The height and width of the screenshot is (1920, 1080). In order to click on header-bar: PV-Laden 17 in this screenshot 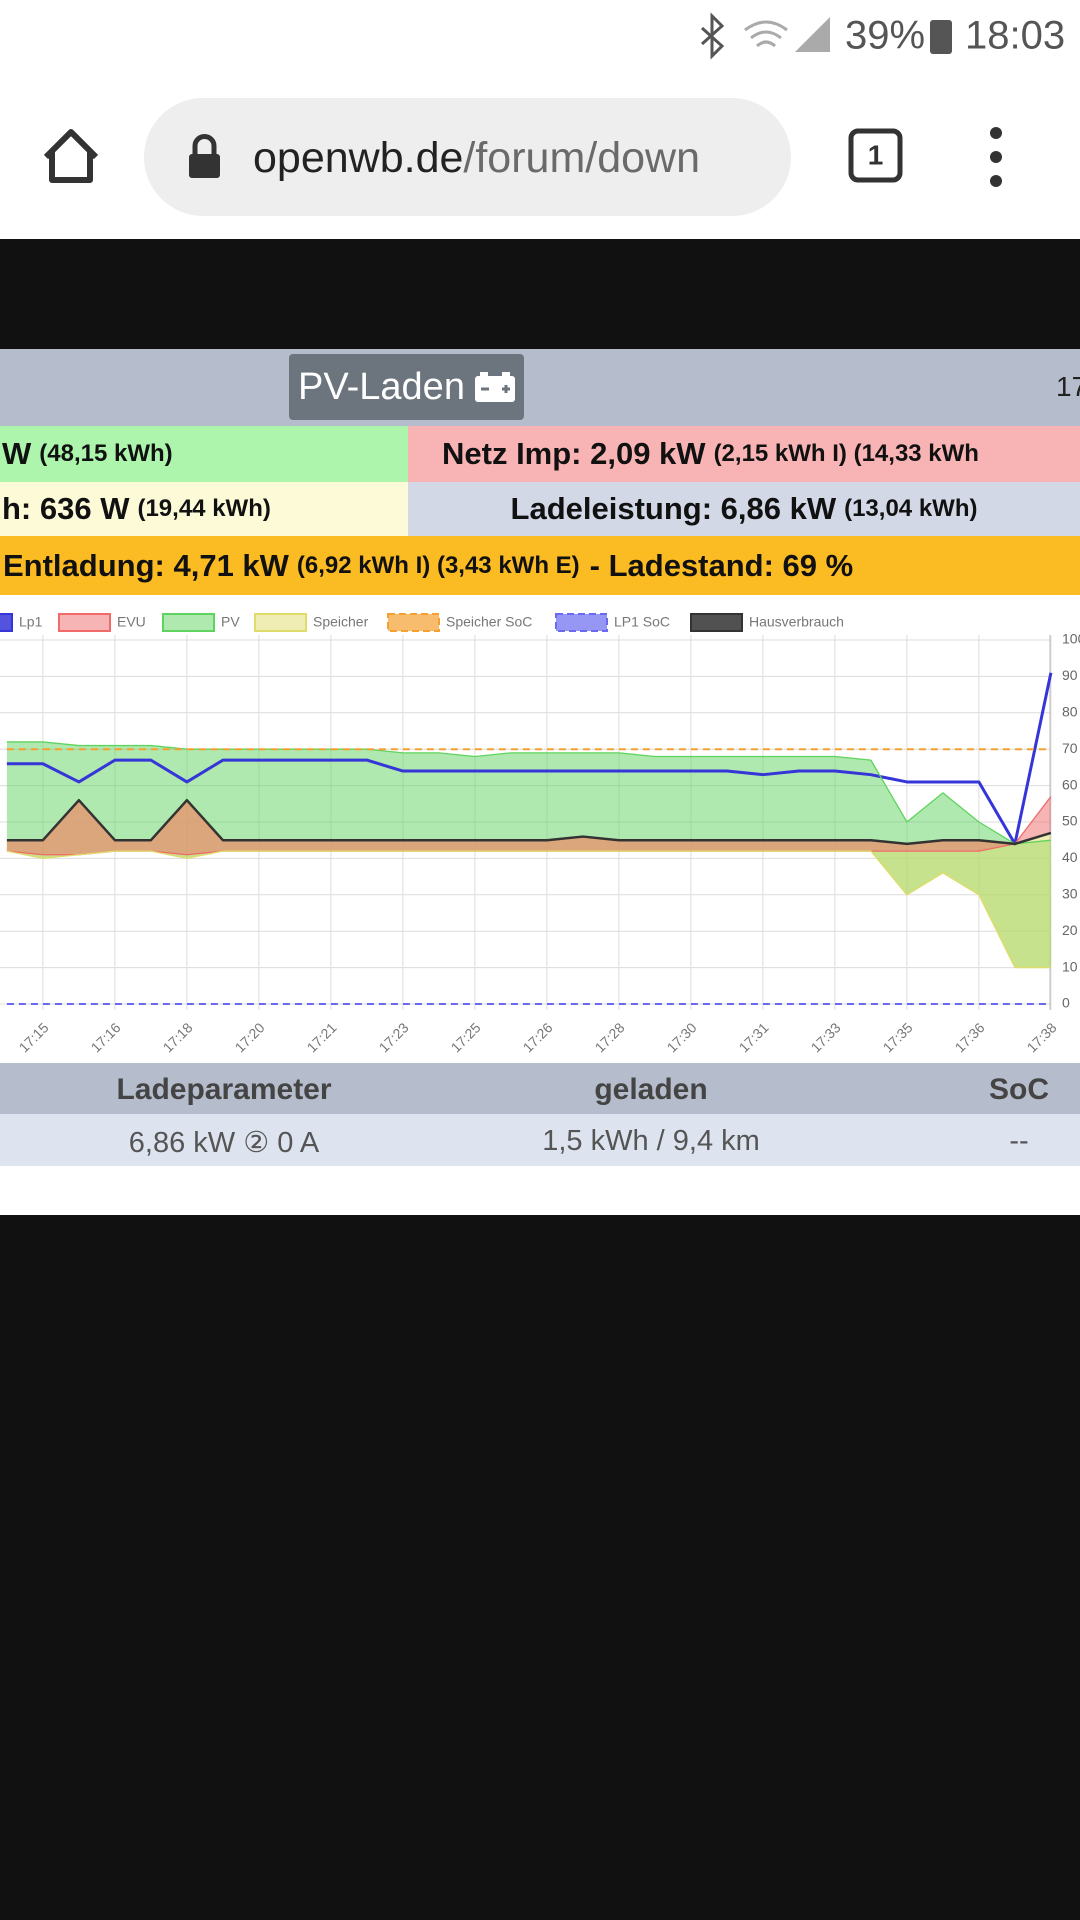, I will do `click(540, 387)`.